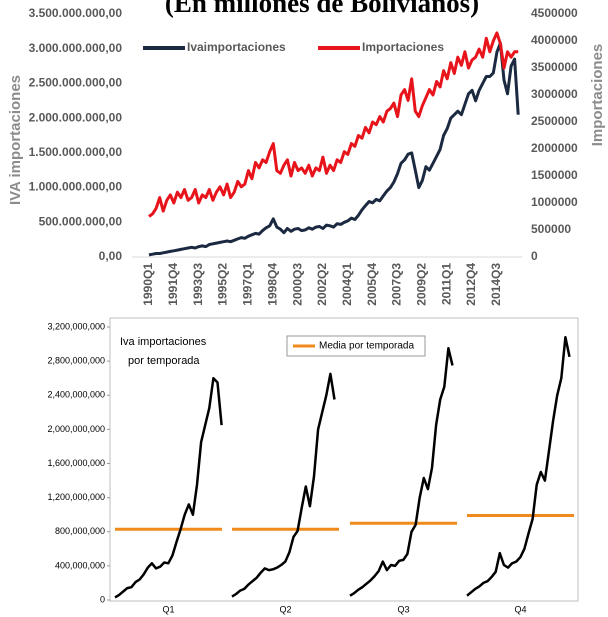  Describe the element at coordinates (223, 284) in the screenshot. I see `x-tick-label: 1995Q2` at that location.